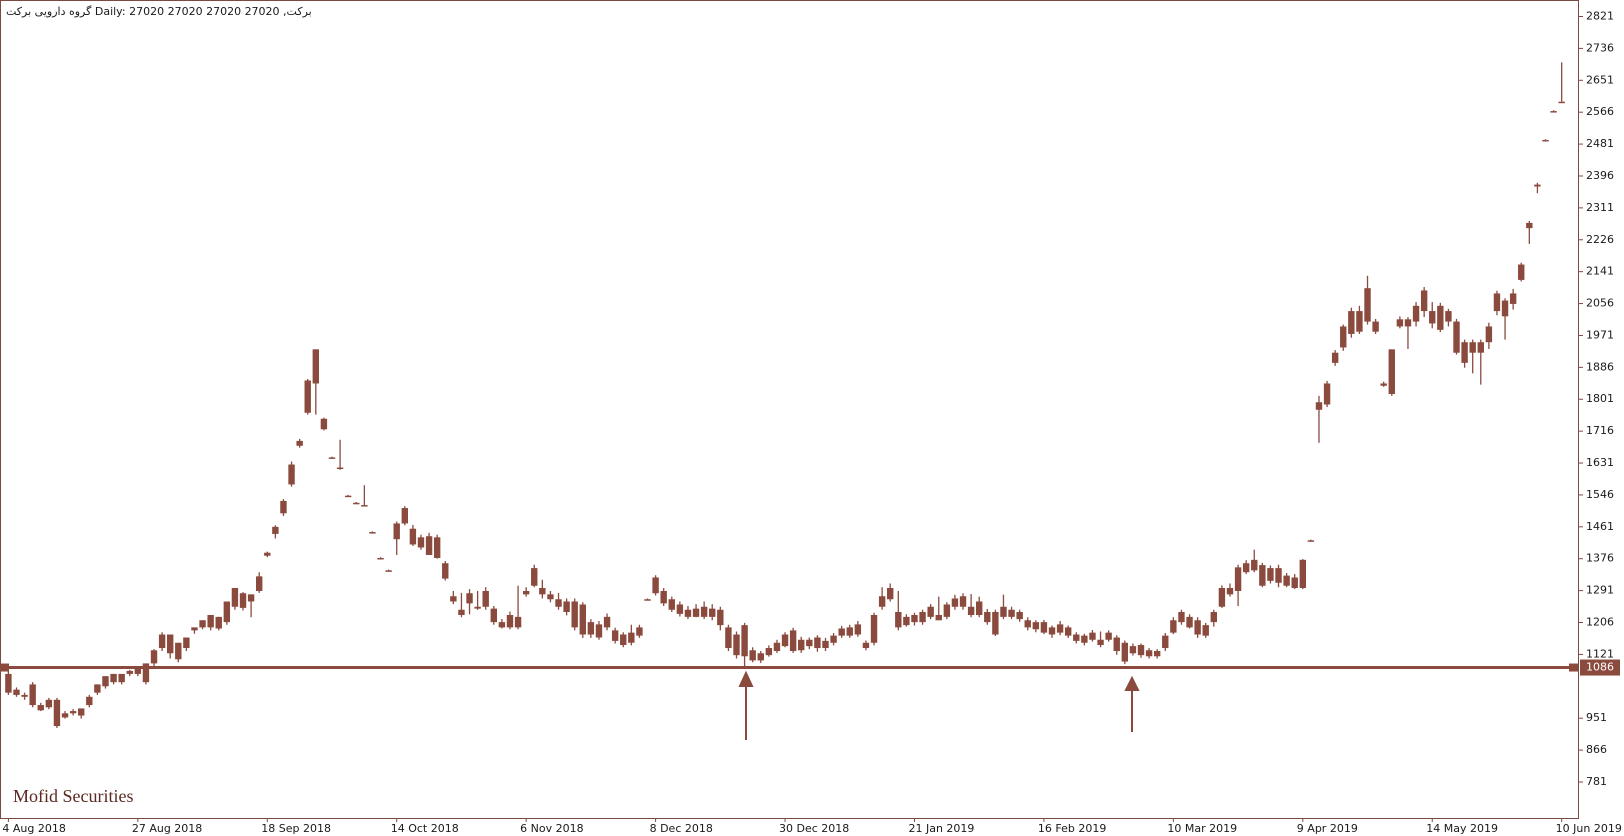  I want to click on y-tick-label: 2651, so click(1600, 79).